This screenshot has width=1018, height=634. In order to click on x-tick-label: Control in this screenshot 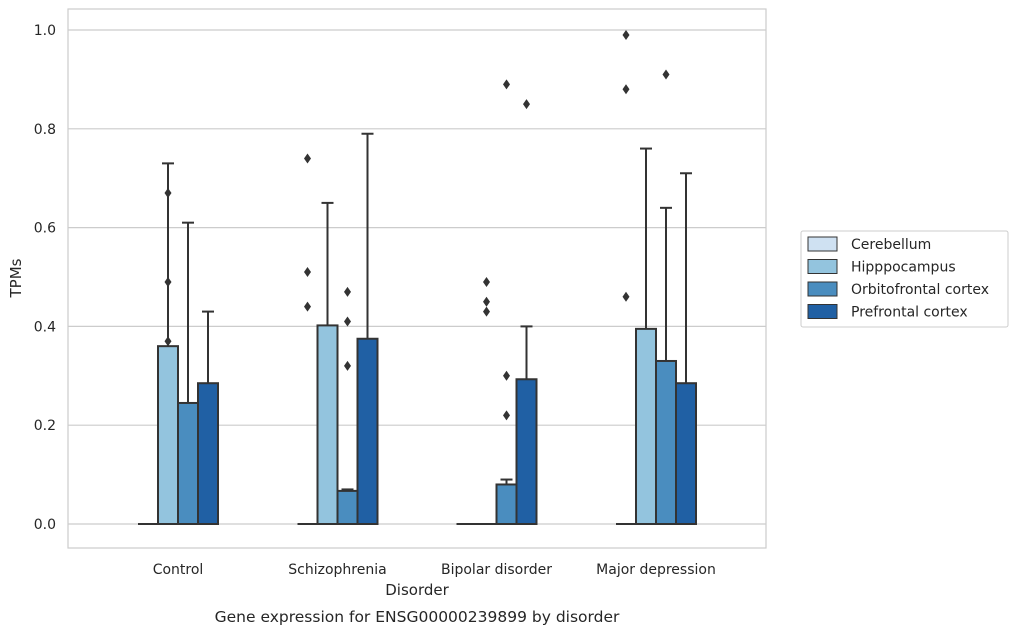, I will do `click(178, 570)`.